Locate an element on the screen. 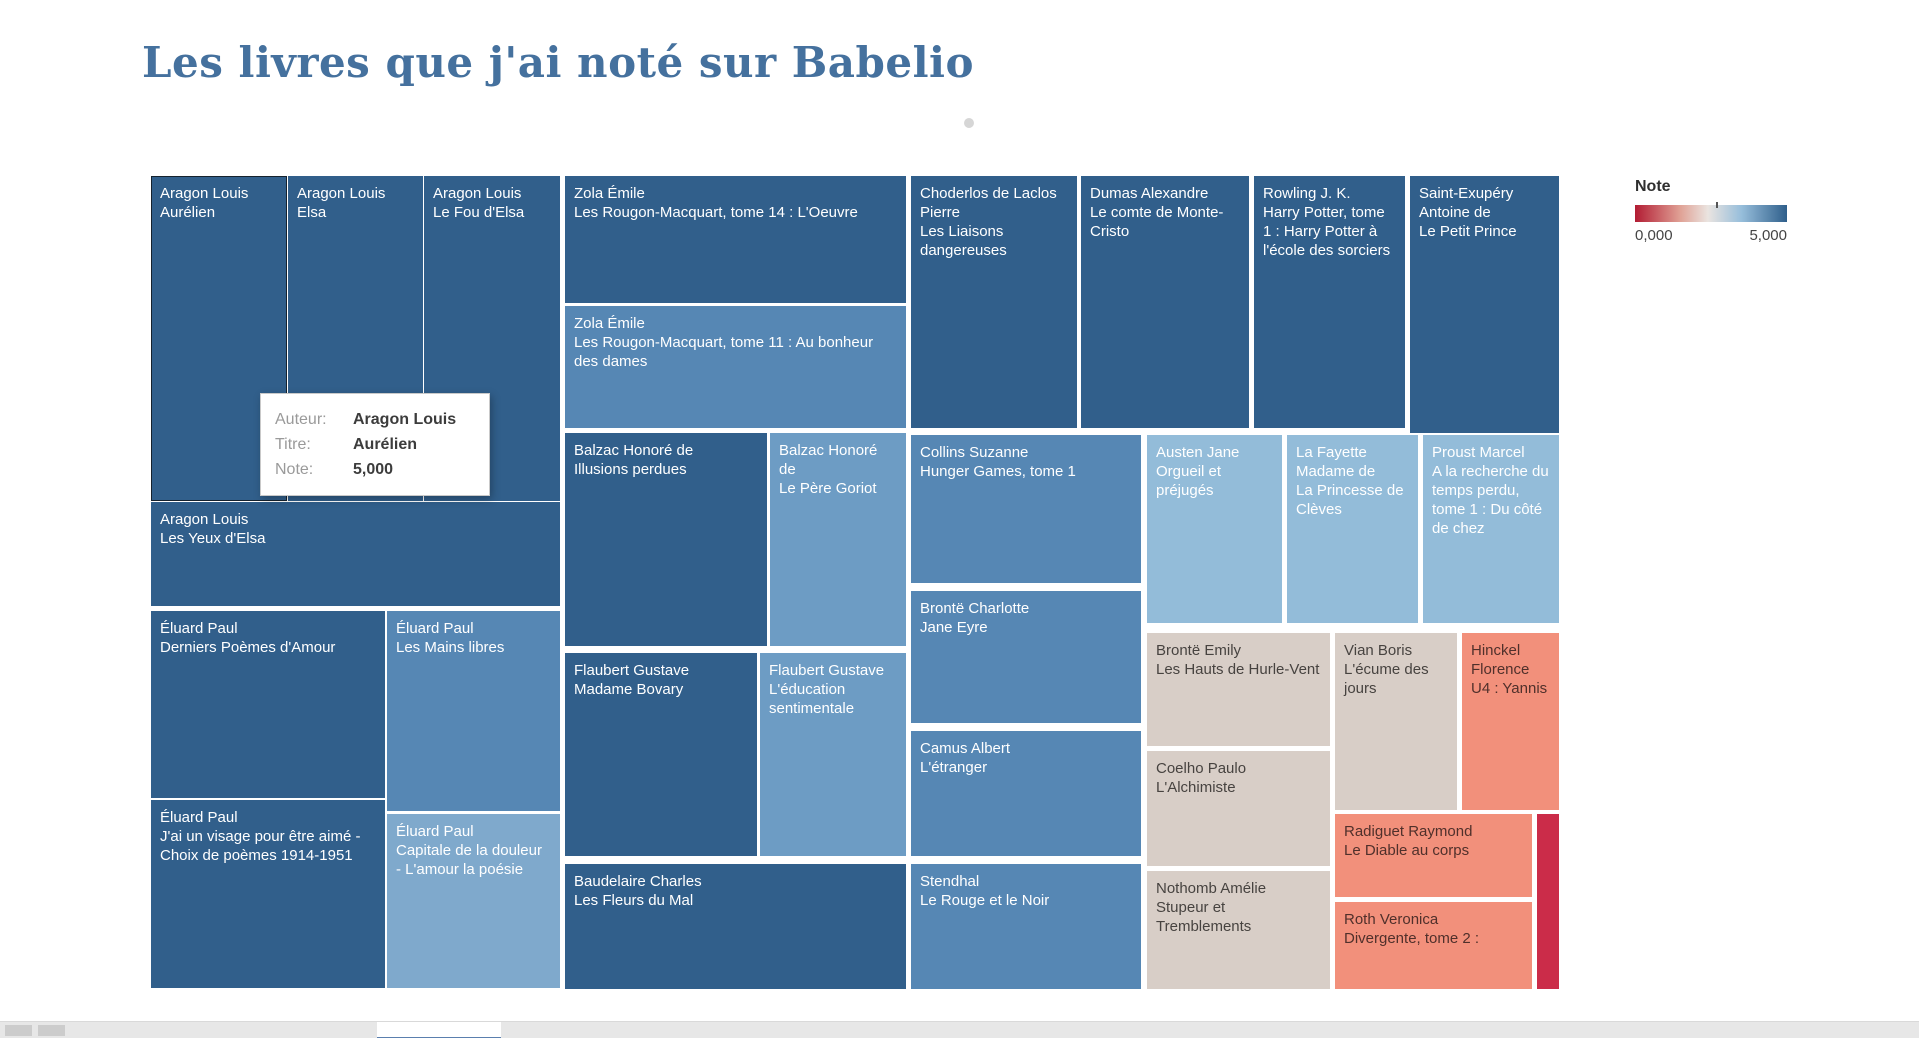 The image size is (1919, 1038). tooltip-author-value: Aragon Louis is located at coordinates (405, 419).